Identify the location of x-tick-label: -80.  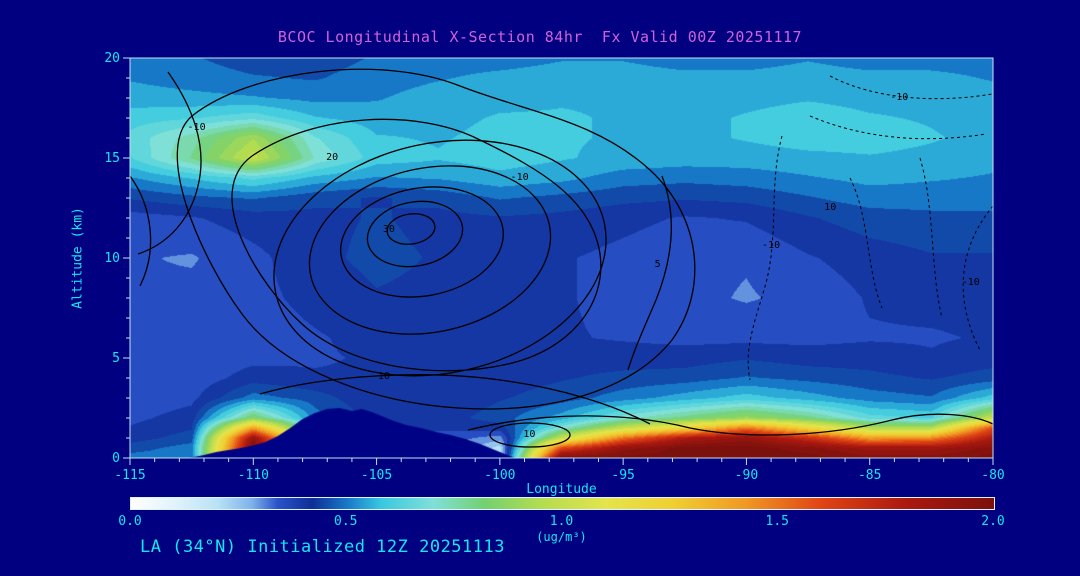
(992, 475).